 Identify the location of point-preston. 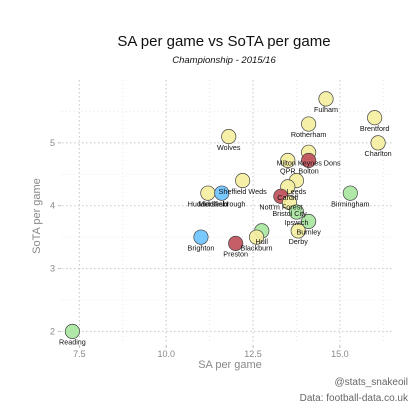
(236, 243).